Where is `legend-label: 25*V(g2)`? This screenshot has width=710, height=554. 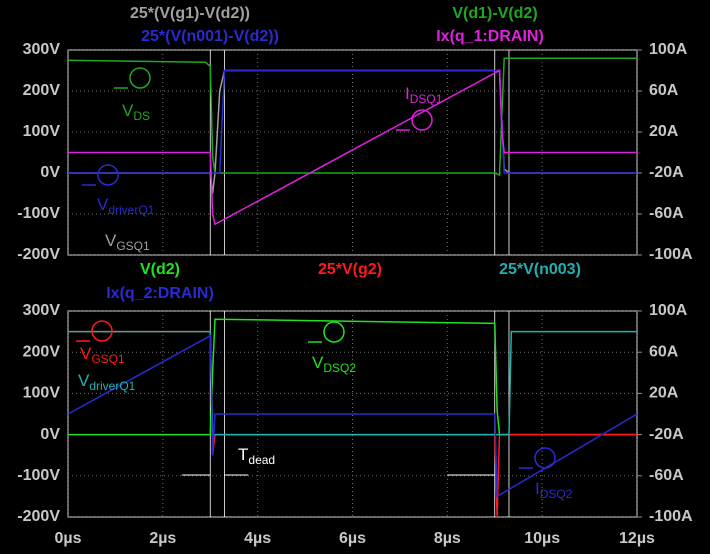 legend-label: 25*V(g2) is located at coordinates (350, 269).